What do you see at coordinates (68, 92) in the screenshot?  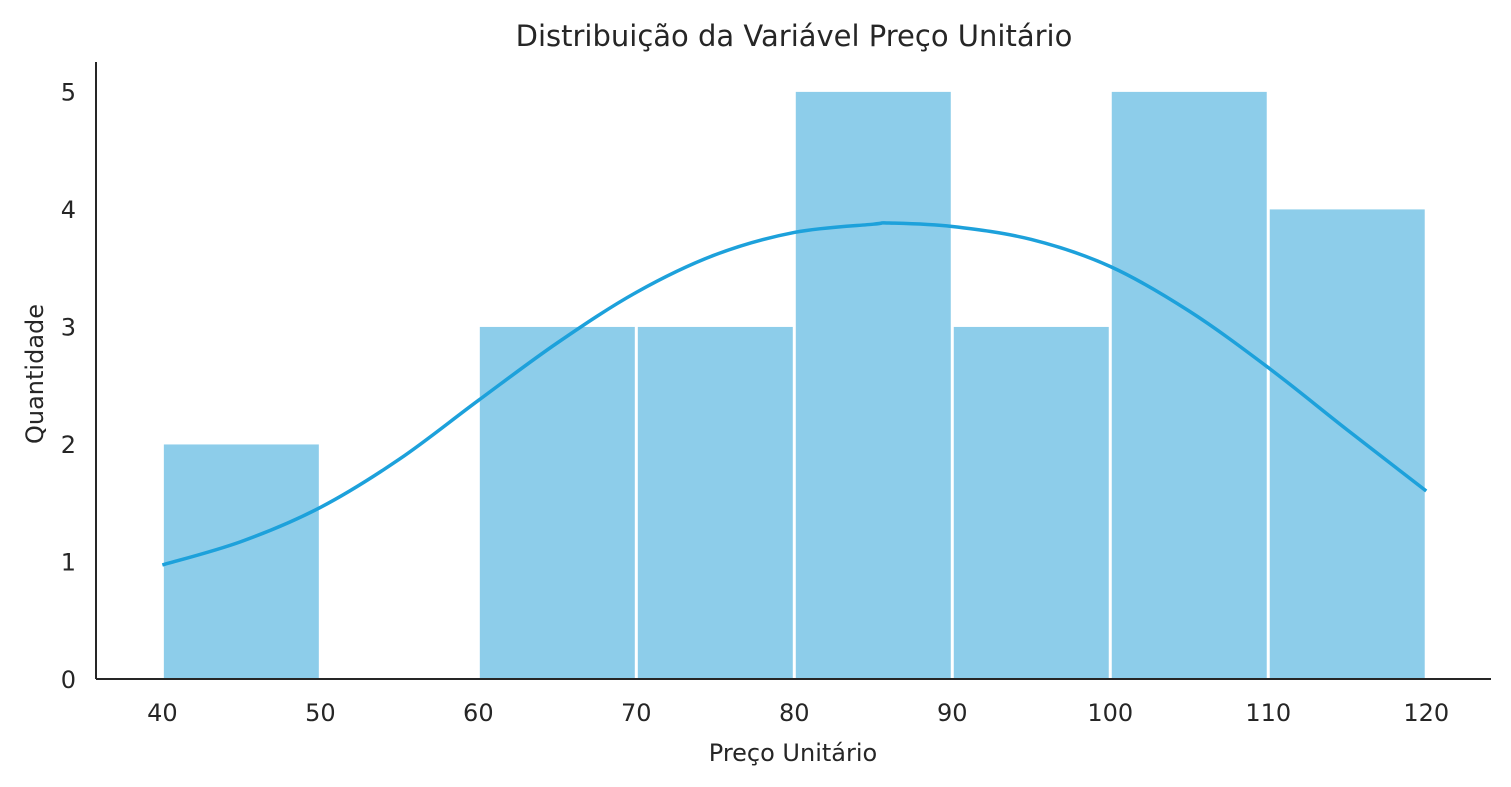 I see `y-tick-label: 5` at bounding box center [68, 92].